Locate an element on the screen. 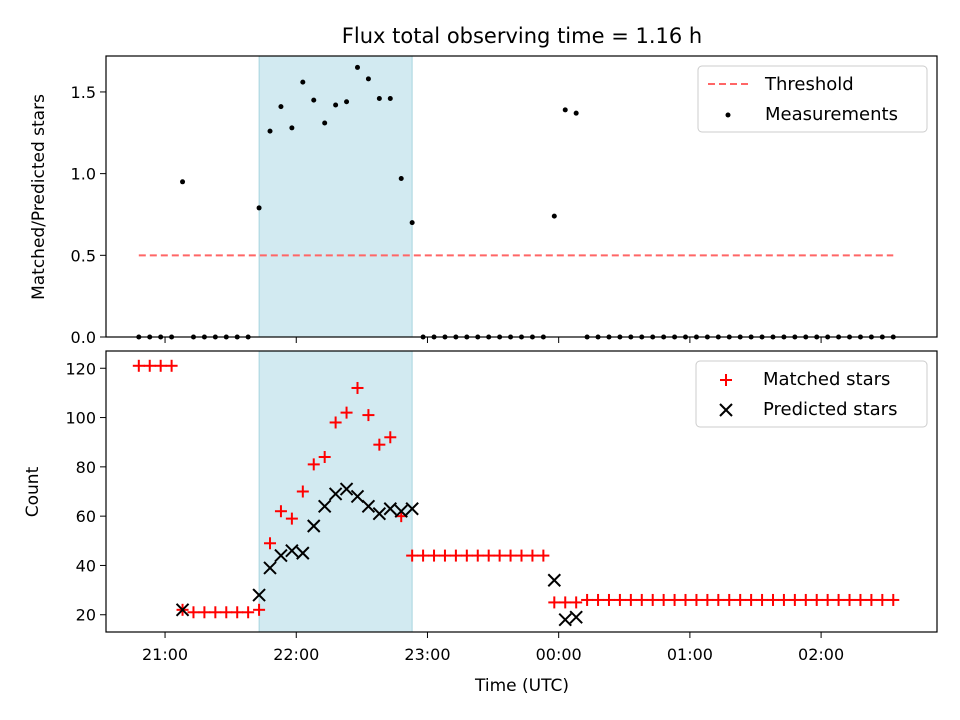 This screenshot has height=720, width=960. bot-ytick: 60 is located at coordinates (91, 516).